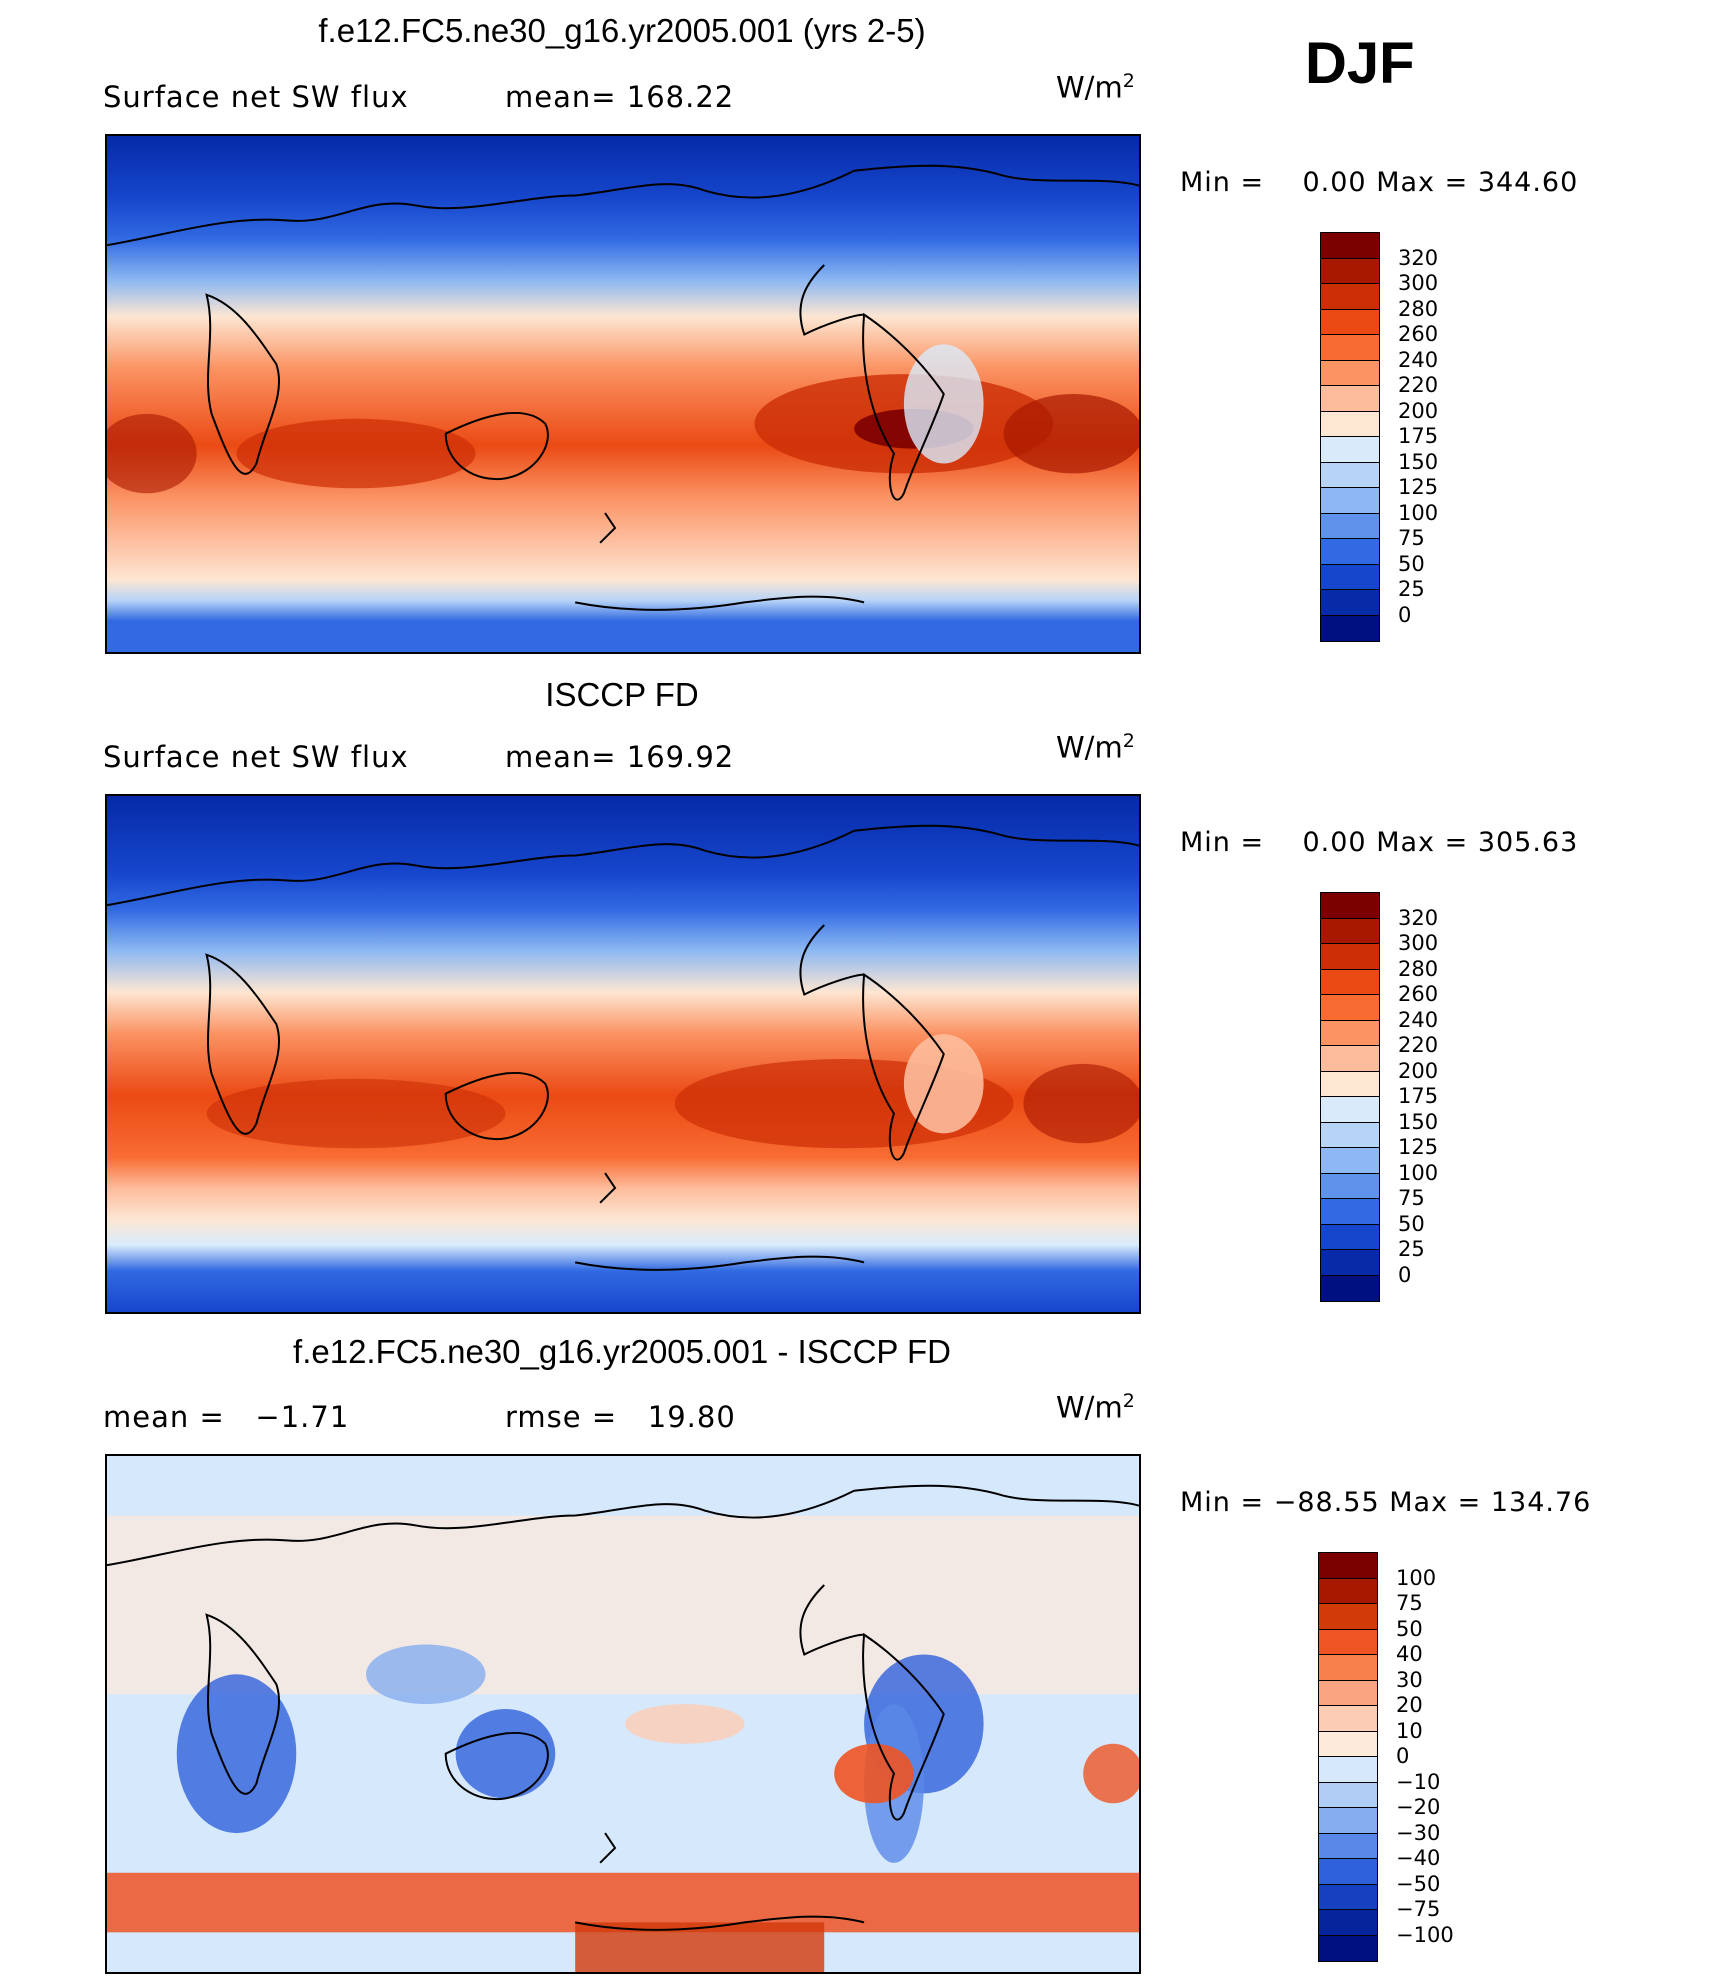 This screenshot has height=1979, width=1710. I want to click on colorbar-tick-label: −10, so click(1418, 1781).